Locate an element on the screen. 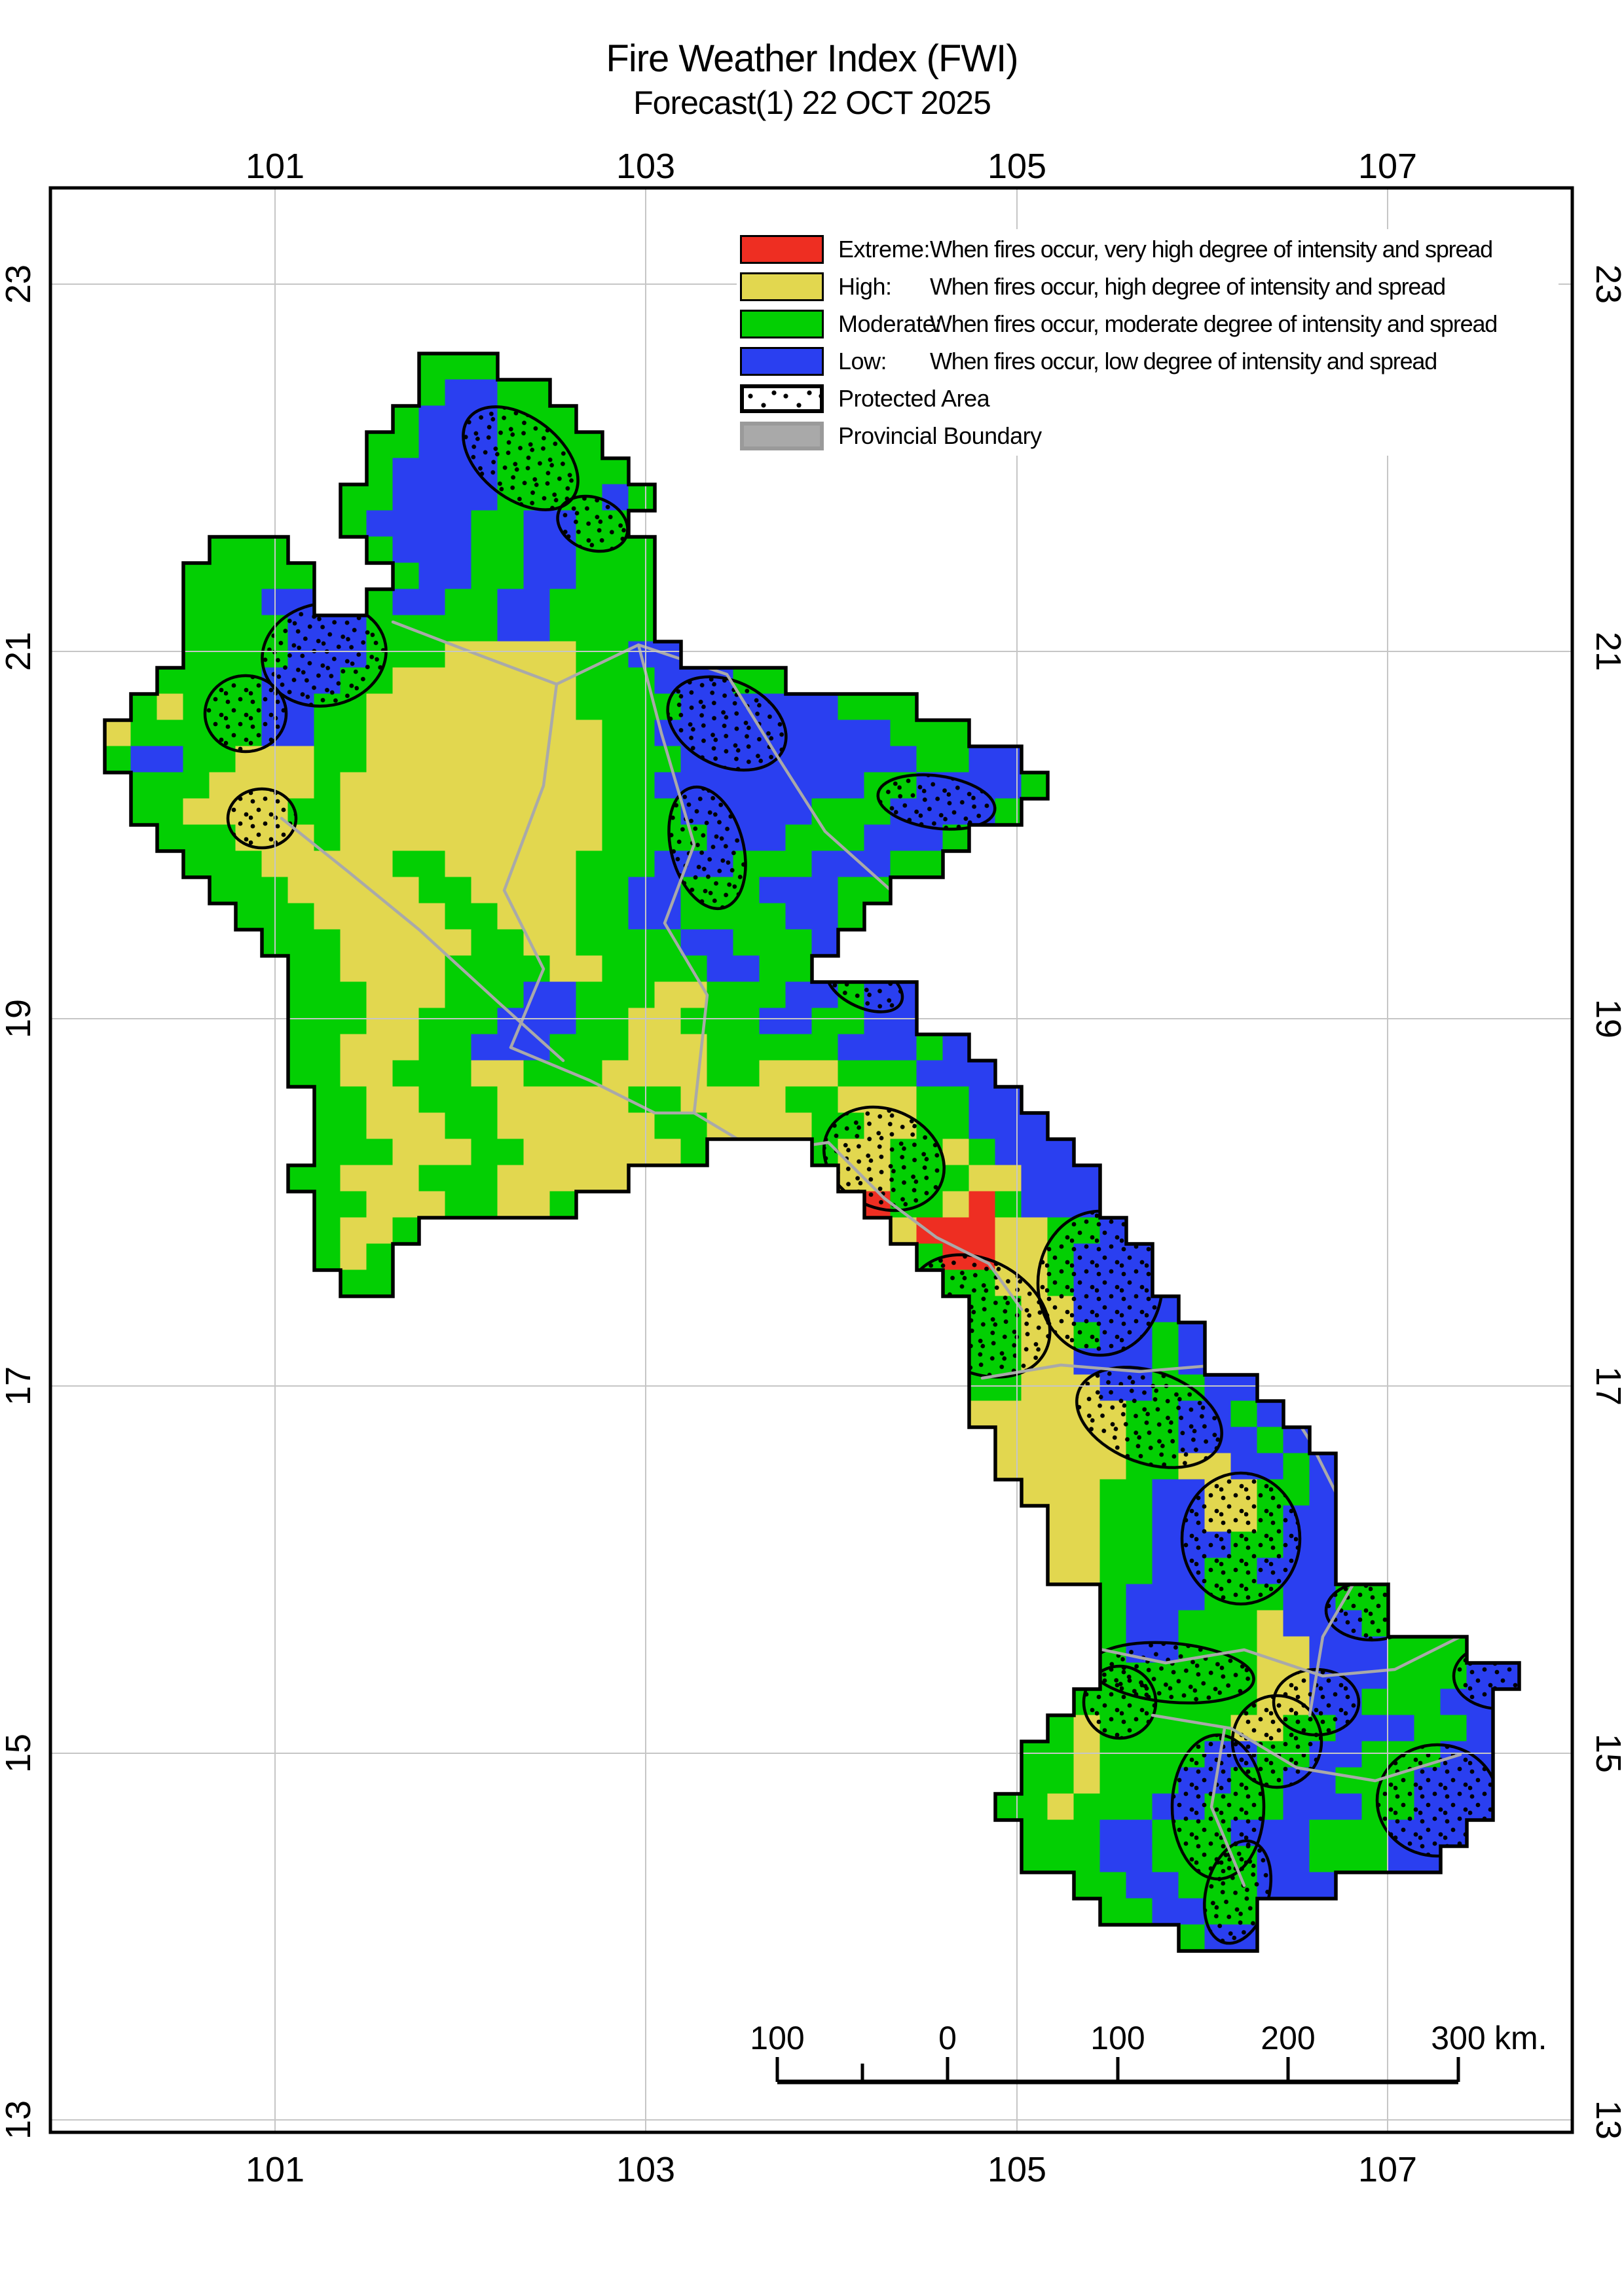 The image size is (1624, 2296). lon-label-bottom: 101 is located at coordinates (275, 2169).